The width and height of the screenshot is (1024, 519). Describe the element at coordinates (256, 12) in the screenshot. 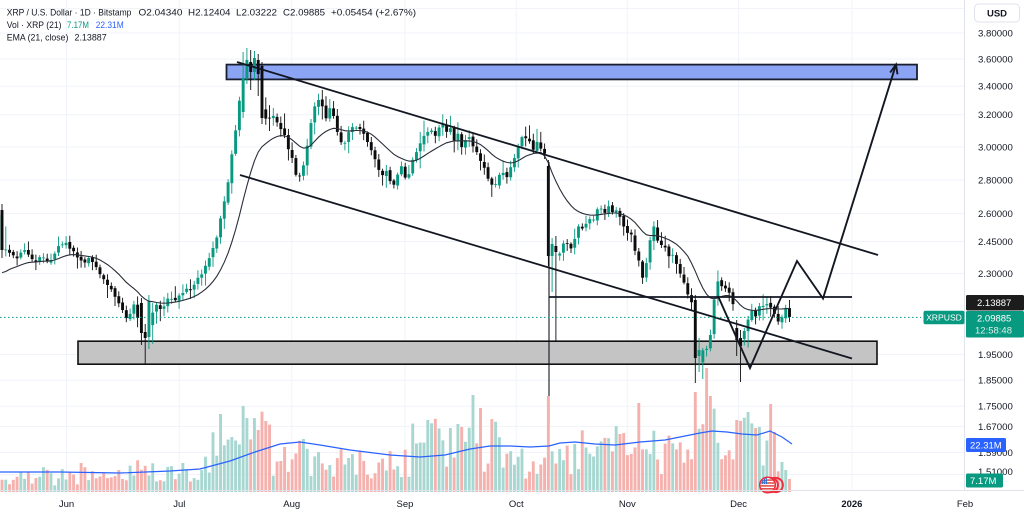

I see `svg-text: L2.03222` at that location.